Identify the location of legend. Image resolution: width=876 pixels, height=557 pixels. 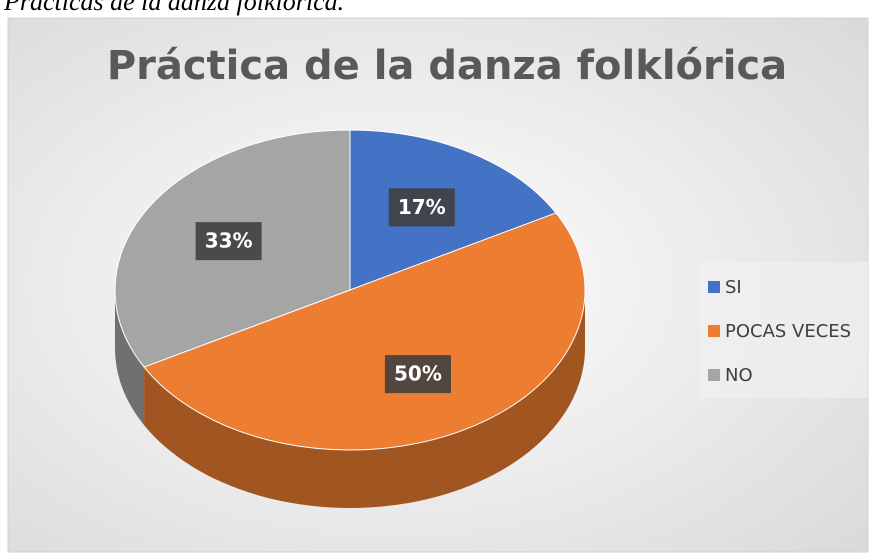
(784, 330).